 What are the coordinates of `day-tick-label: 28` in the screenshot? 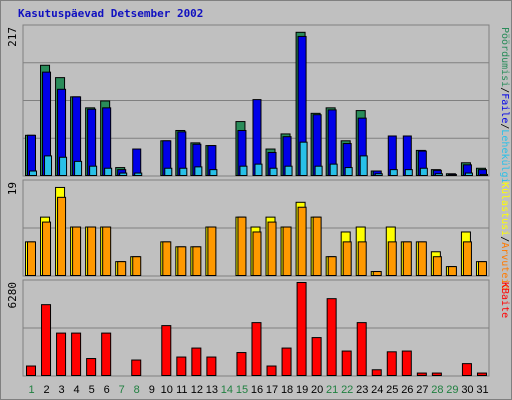 It's located at (437, 390).